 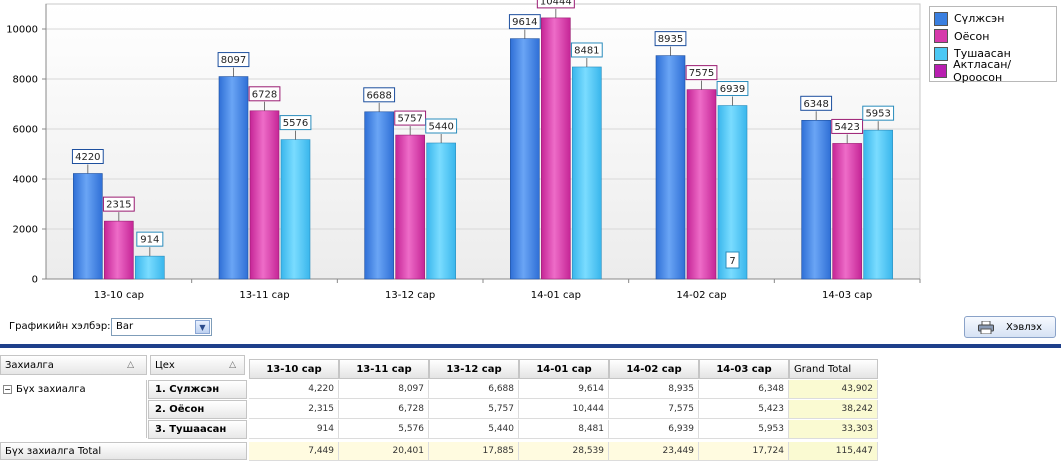 I want to click on data-cell: 8,481, so click(x=564, y=429).